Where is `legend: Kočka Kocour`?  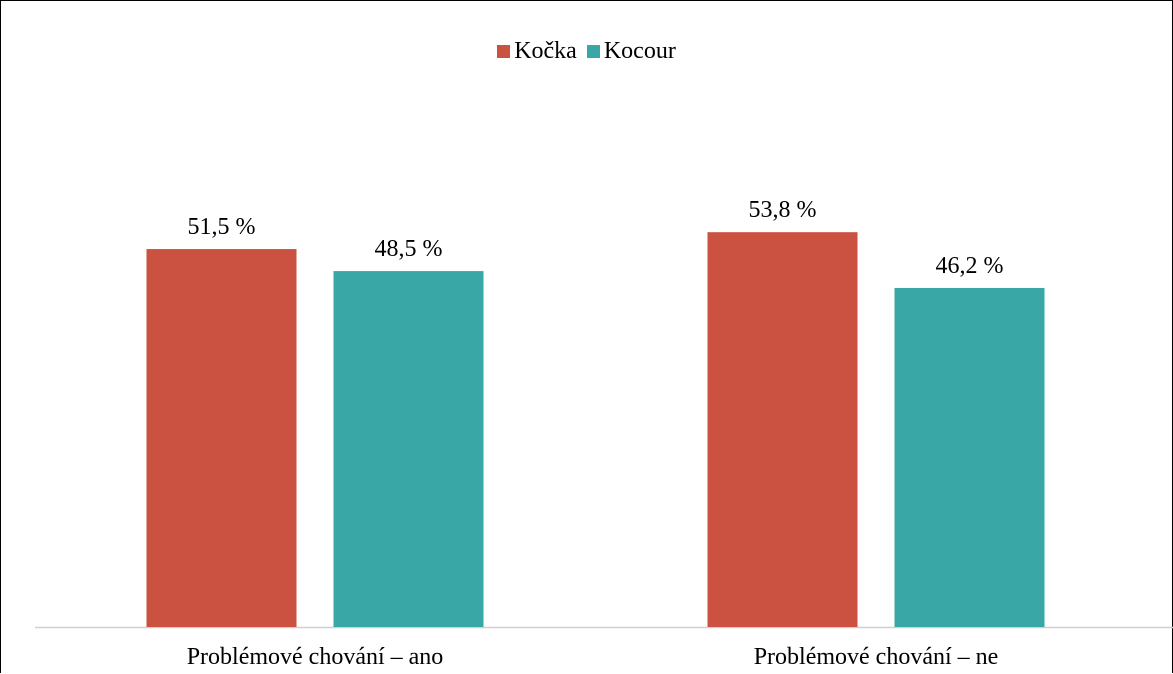
legend: Kočka Kocour is located at coordinates (586, 51).